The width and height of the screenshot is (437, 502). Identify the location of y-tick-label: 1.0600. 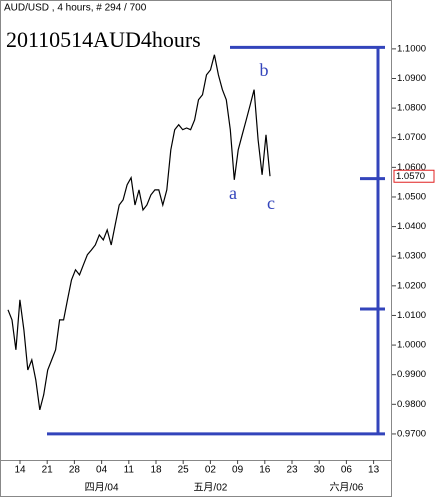
(411, 167).